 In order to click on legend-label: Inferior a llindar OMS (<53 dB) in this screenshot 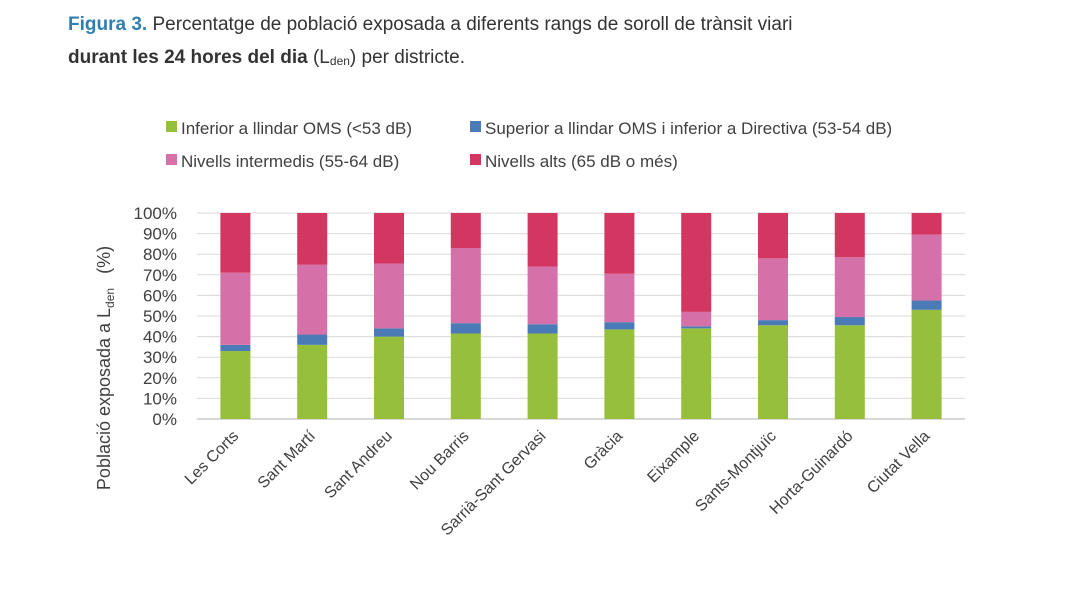, I will do `click(296, 128)`.